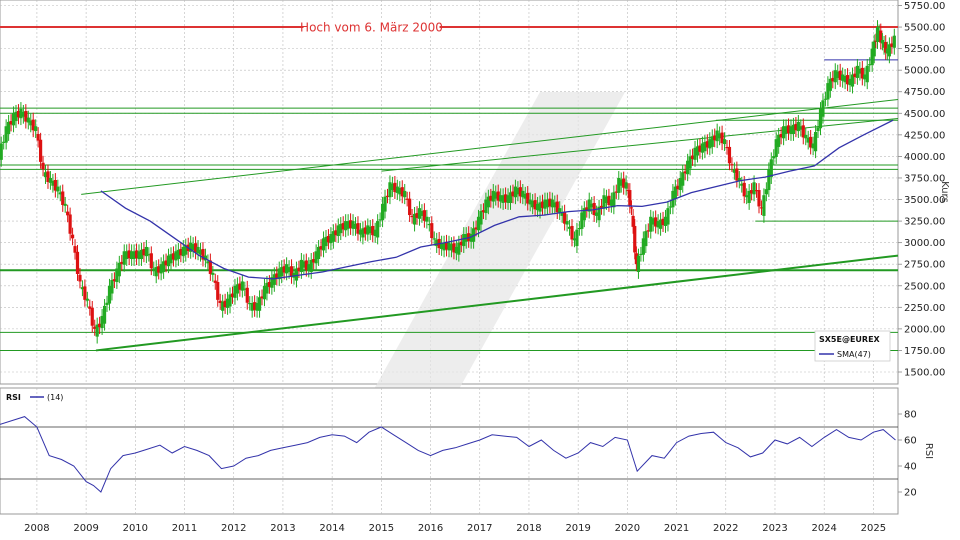 The height and width of the screenshot is (540, 960). What do you see at coordinates (910, 441) in the screenshot?
I see `rsi-y-tick-label: 60` at bounding box center [910, 441].